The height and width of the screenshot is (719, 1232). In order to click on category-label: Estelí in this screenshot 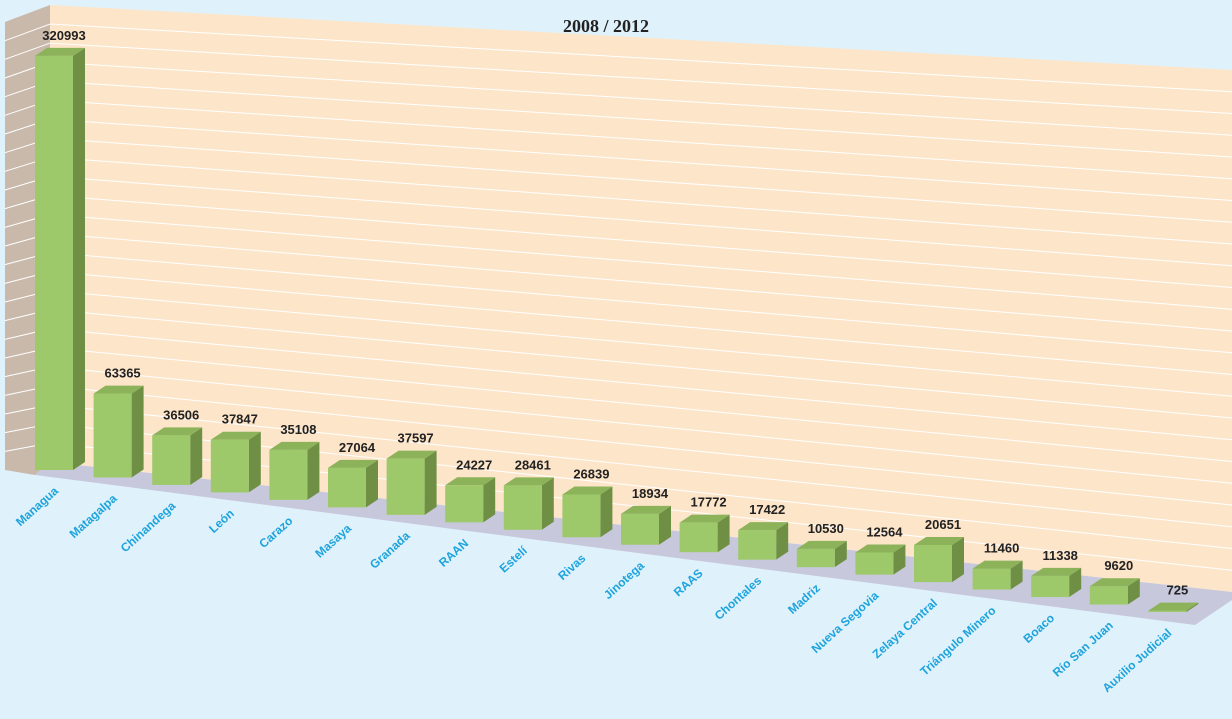, I will do `click(514, 559)`.